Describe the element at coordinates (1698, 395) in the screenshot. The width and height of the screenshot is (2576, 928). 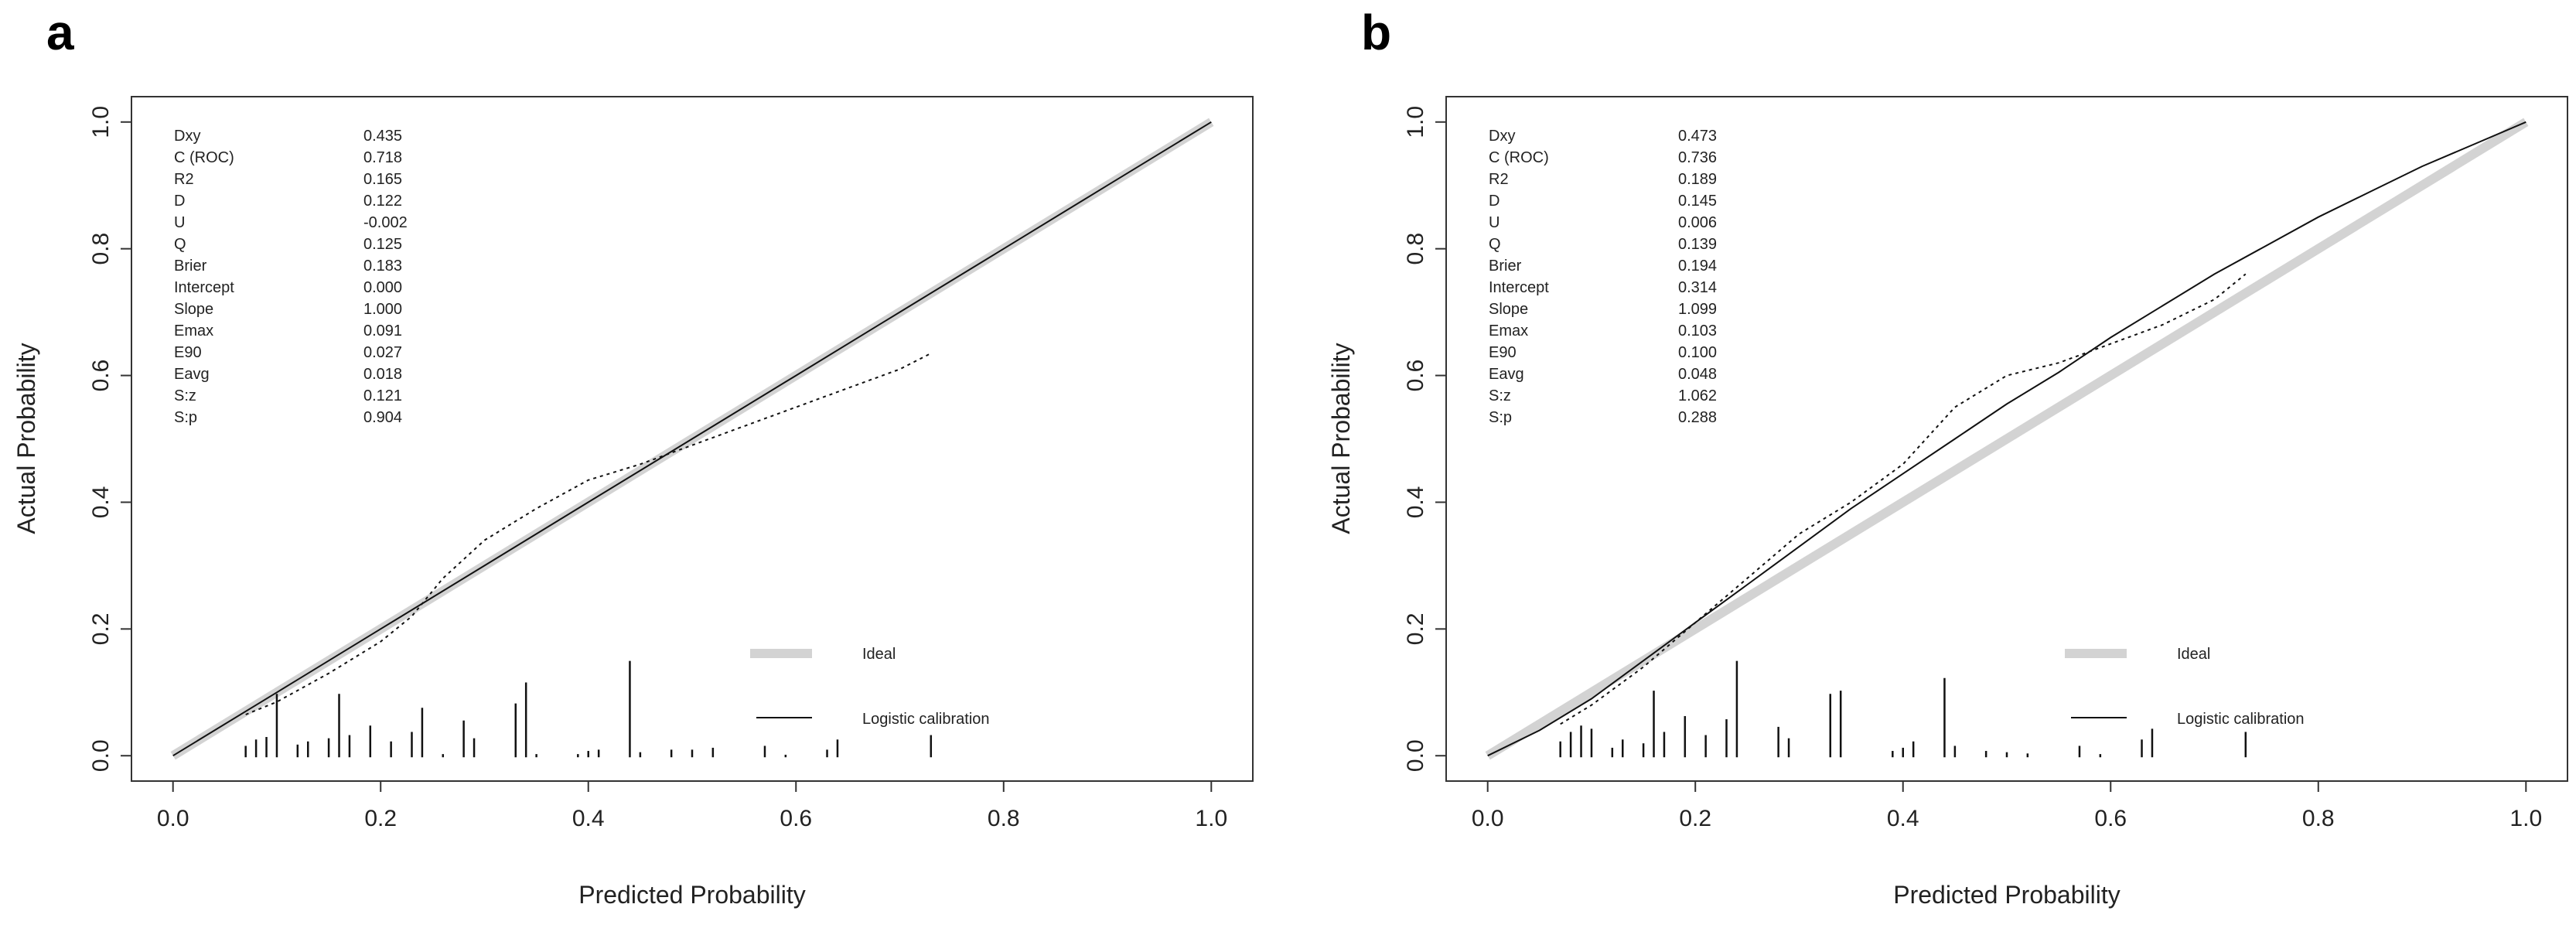
I see `stat-value: 1.062` at that location.